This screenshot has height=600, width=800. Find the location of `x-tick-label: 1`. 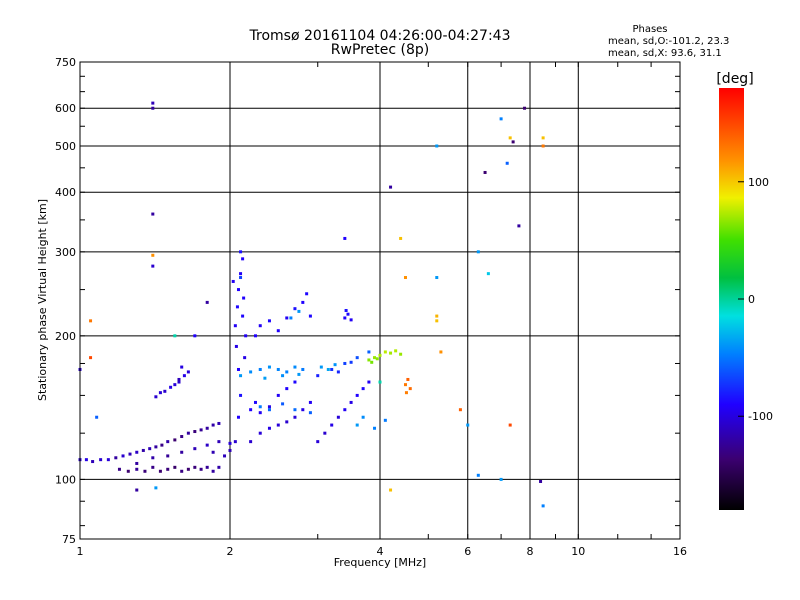

x-tick-label: 1 is located at coordinates (80, 551).